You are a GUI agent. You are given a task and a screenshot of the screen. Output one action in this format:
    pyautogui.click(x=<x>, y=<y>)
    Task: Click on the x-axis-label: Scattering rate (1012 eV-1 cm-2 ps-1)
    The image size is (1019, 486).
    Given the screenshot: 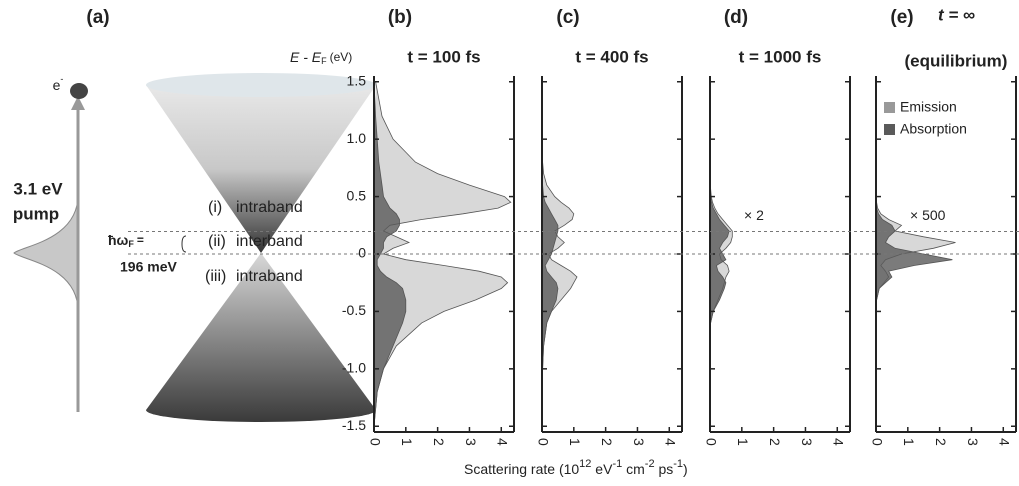 What is the action you would take?
    pyautogui.click(x=576, y=467)
    